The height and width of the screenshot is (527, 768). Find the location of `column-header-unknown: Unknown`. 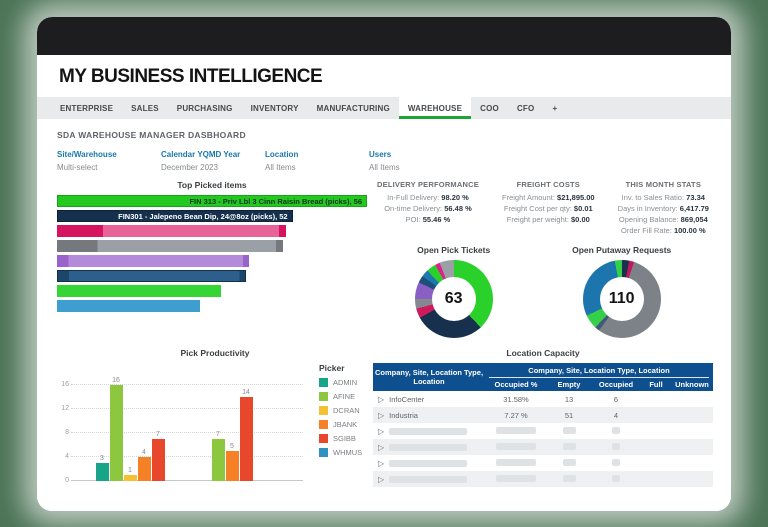

column-header-unknown: Unknown is located at coordinates (692, 384).